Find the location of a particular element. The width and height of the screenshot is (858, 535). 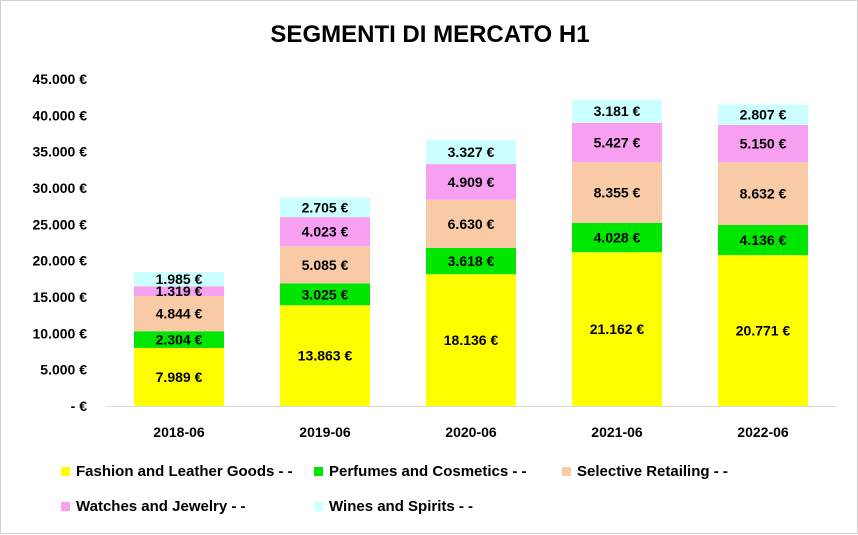

data-label: 20.771 € is located at coordinates (763, 331).